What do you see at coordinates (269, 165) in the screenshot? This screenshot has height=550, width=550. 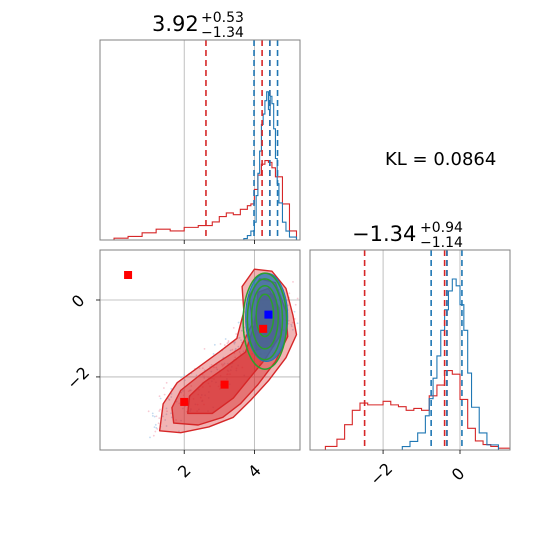 I see `blue-histogram-param1` at bounding box center [269, 165].